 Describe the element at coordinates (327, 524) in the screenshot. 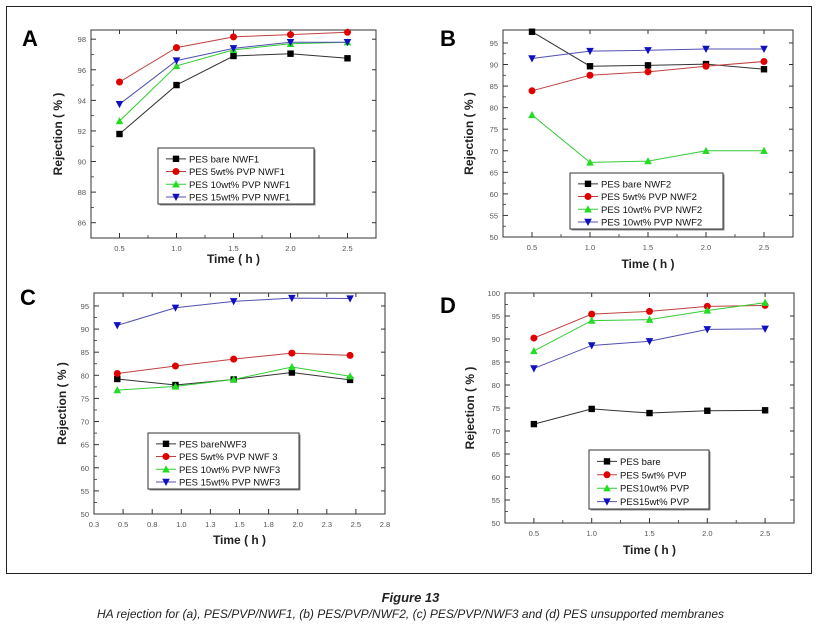

I see `x-tick-label: 2.3` at that location.